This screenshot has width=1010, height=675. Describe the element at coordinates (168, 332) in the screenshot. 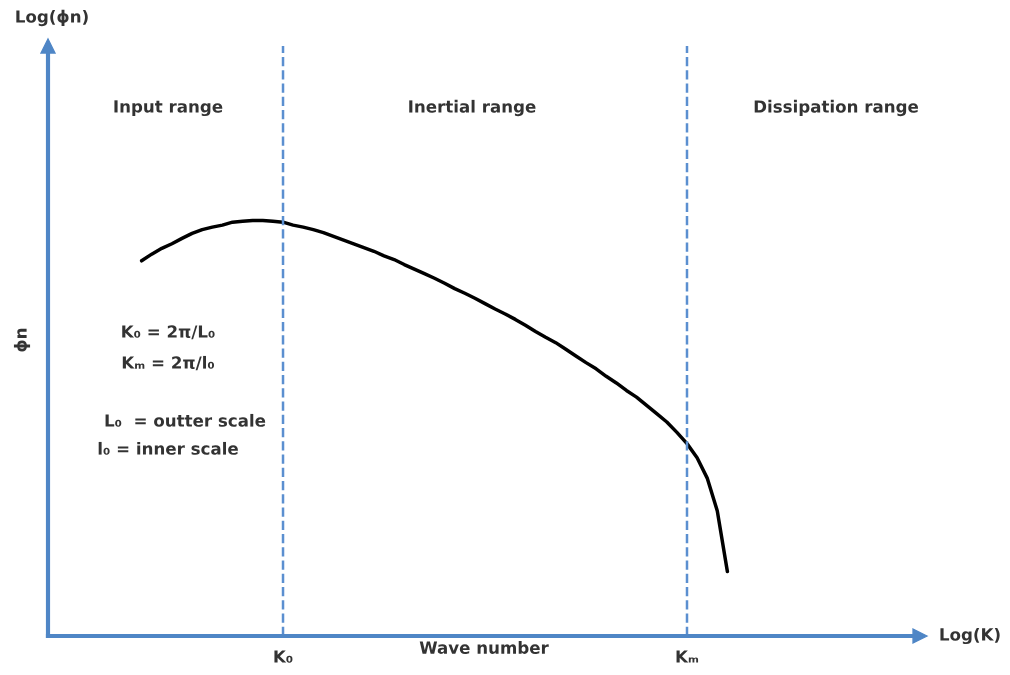

I see `annotation: K₀ = 2π/L₀` at that location.